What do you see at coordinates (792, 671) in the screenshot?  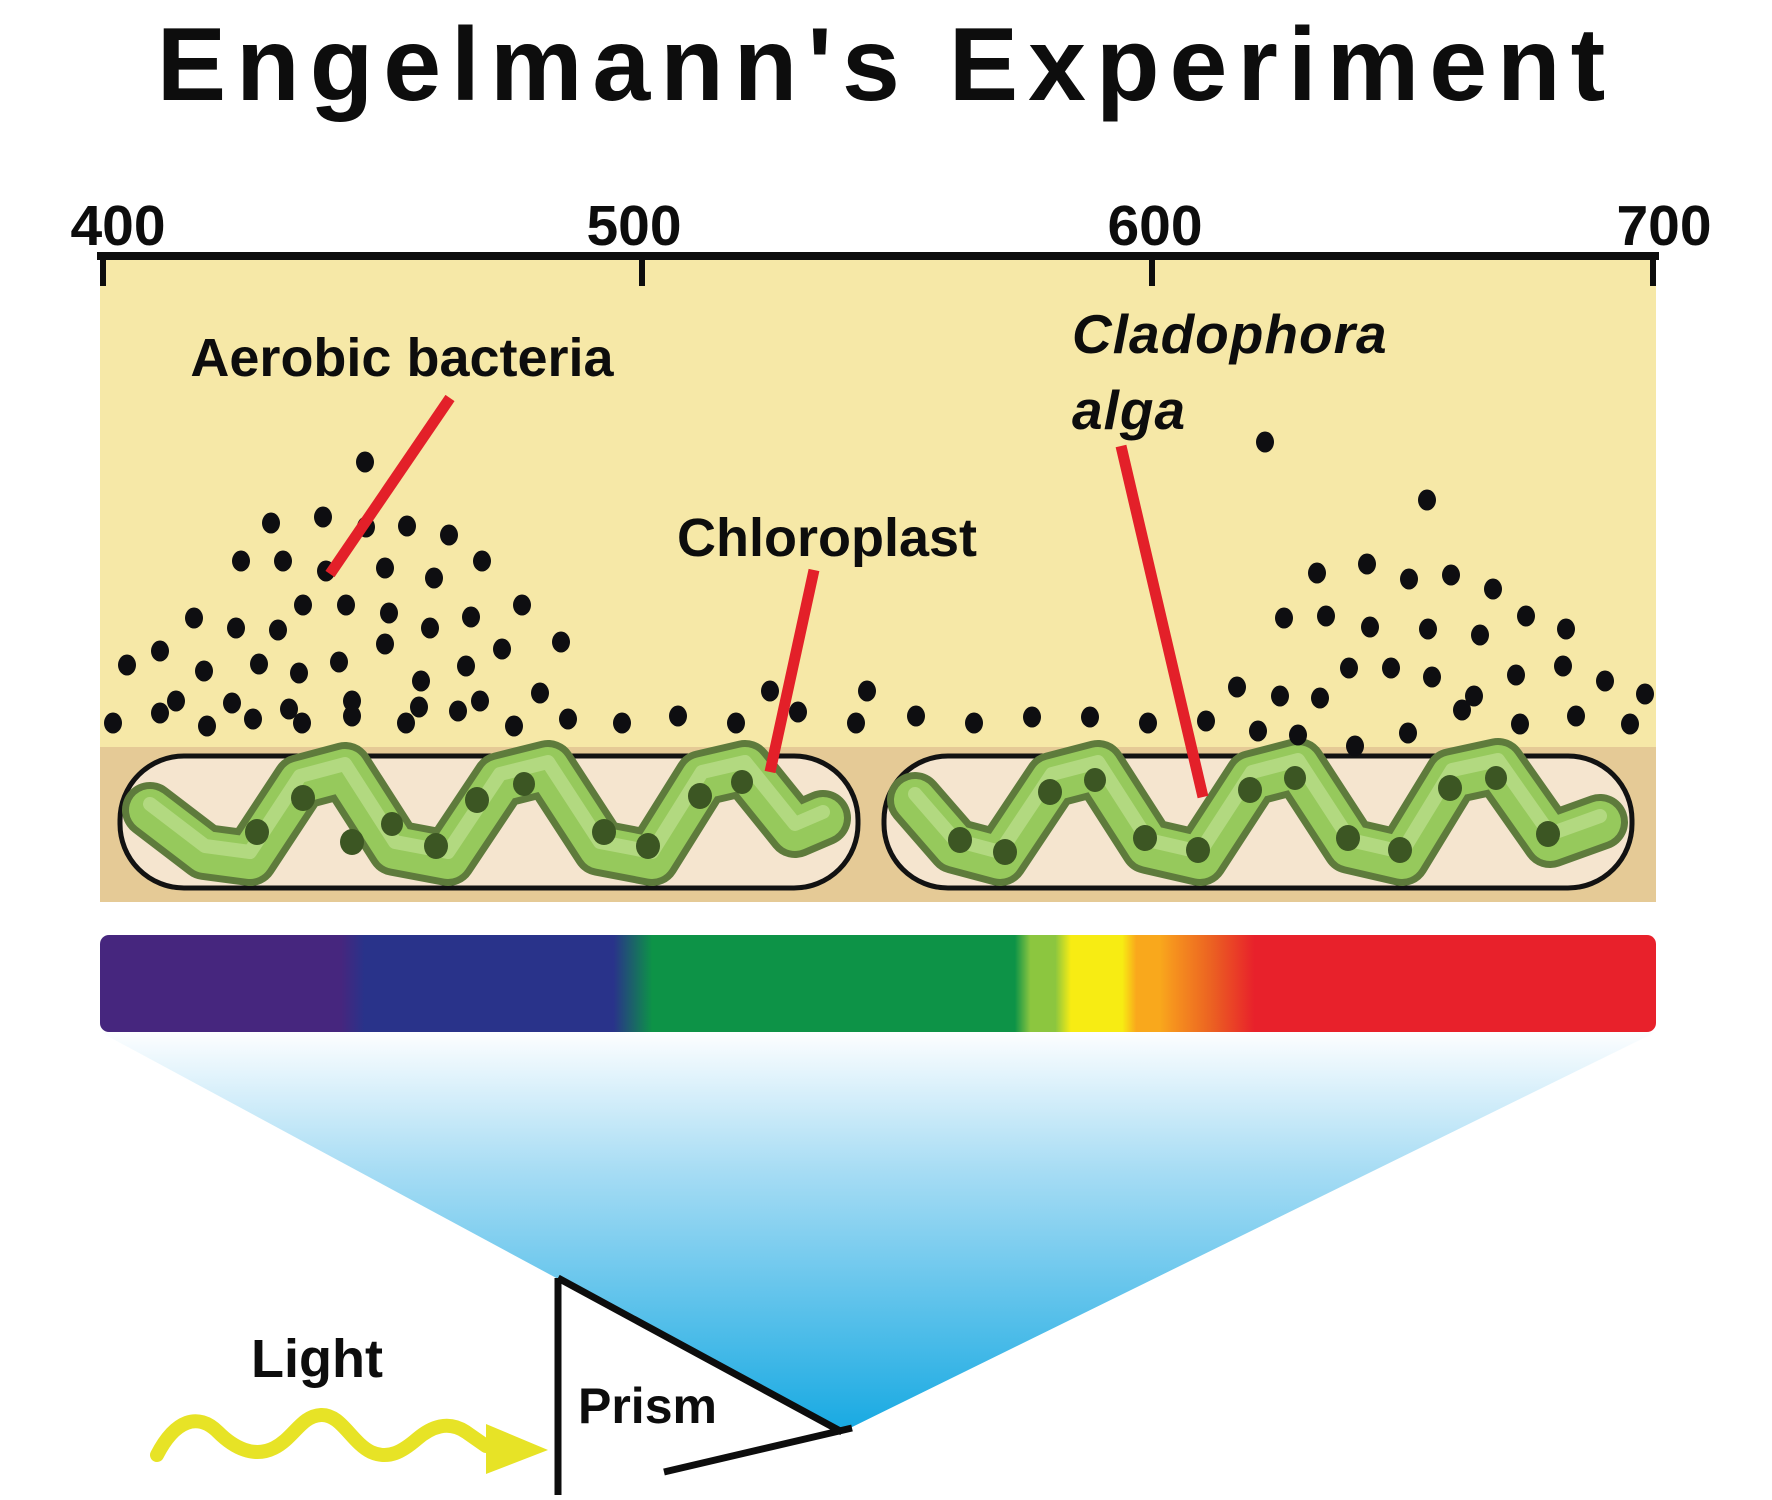 I see `pointer-chloroplast` at bounding box center [792, 671].